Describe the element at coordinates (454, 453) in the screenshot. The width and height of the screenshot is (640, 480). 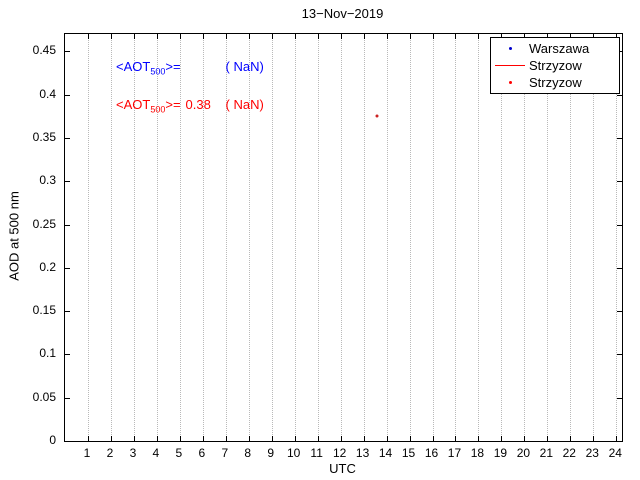
I see `x-tick-label: 17` at that location.